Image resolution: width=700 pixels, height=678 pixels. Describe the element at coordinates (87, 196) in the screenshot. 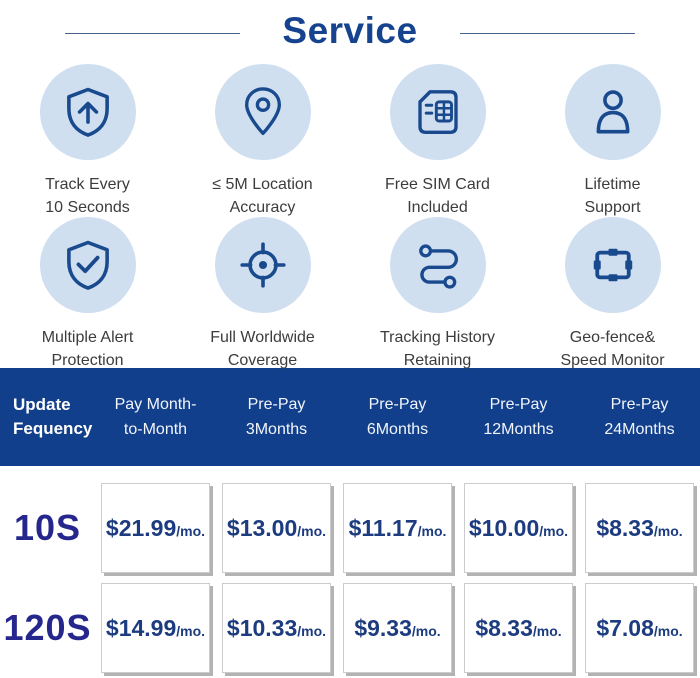

I see `feature-label: Track Every 10 Seconds` at that location.